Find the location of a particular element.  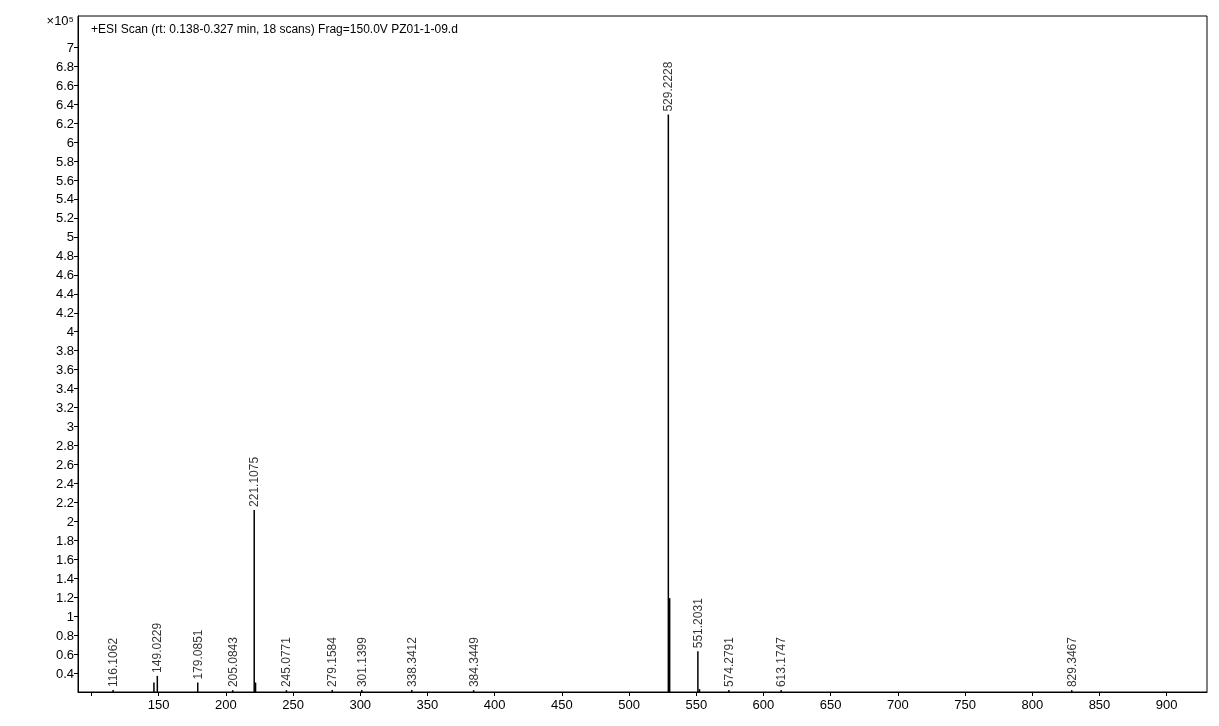

x-tick-label: 300 is located at coordinates (360, 704).